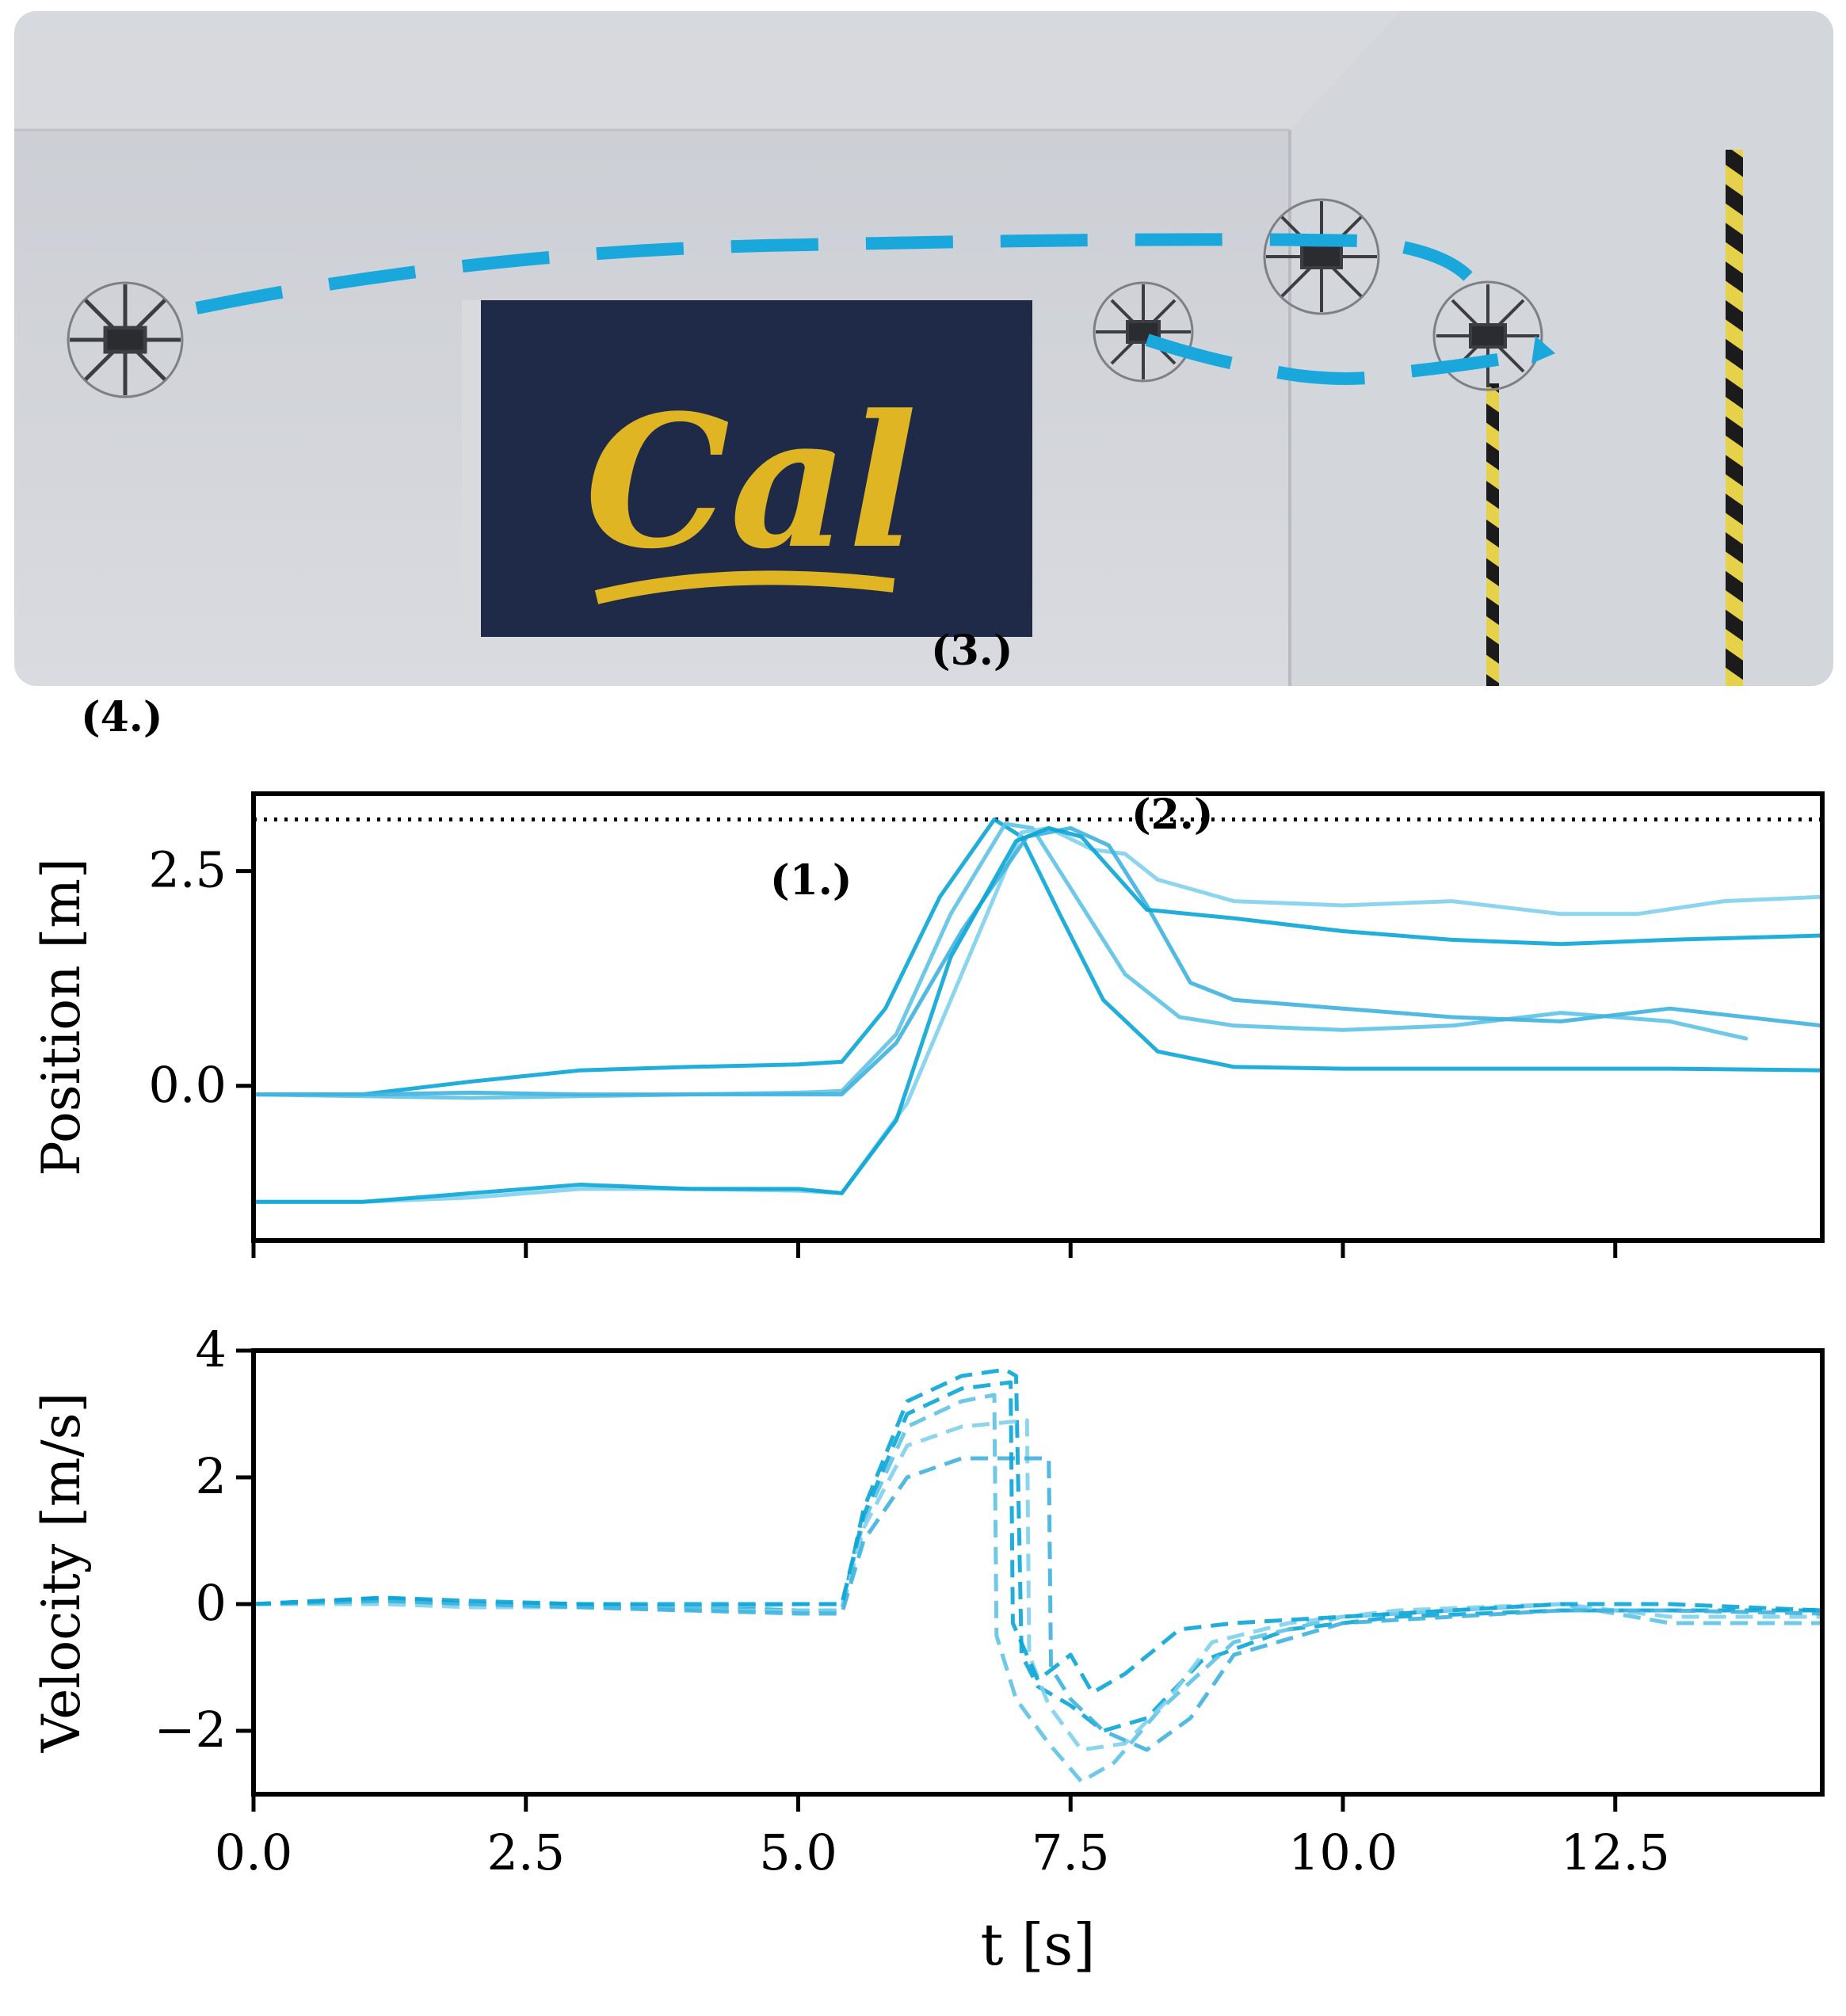  I want to click on y-tick-label: −2, so click(190, 1730).